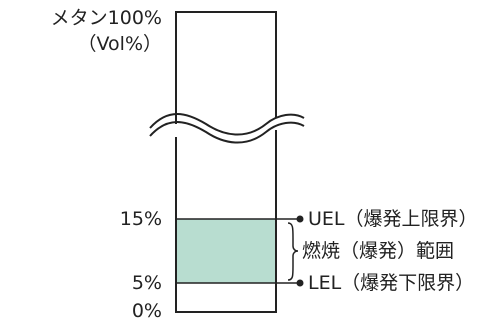 This screenshot has height=328, width=488. What do you see at coordinates (140, 219) in the screenshot?
I see `percent-15-label: 15%` at bounding box center [140, 219].